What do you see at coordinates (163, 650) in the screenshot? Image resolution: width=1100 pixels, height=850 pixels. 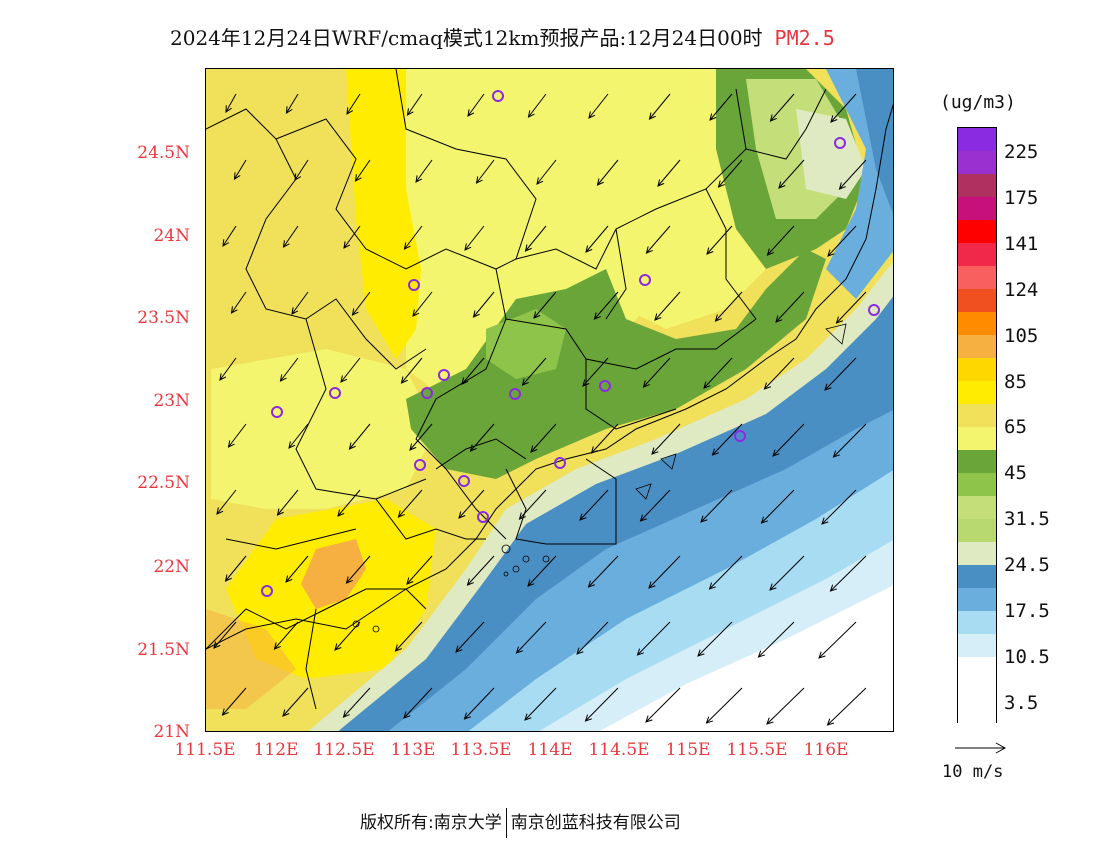 I see `lat-label: 21.5N` at bounding box center [163, 650].